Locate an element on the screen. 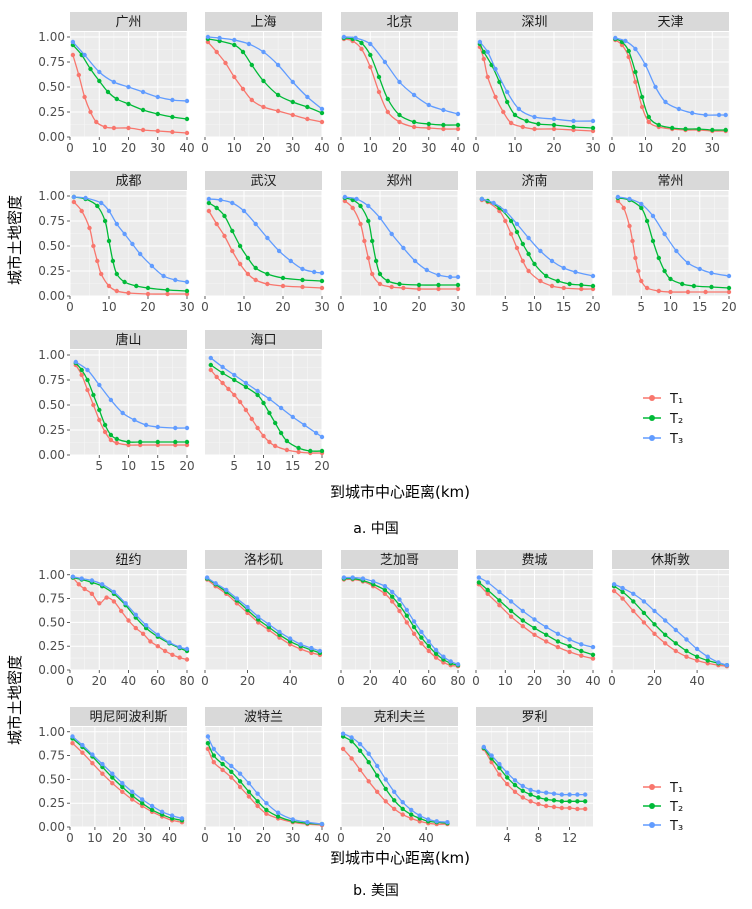 The width and height of the screenshot is (752, 909). y-tick-label: 0.50 is located at coordinates (51, 87).